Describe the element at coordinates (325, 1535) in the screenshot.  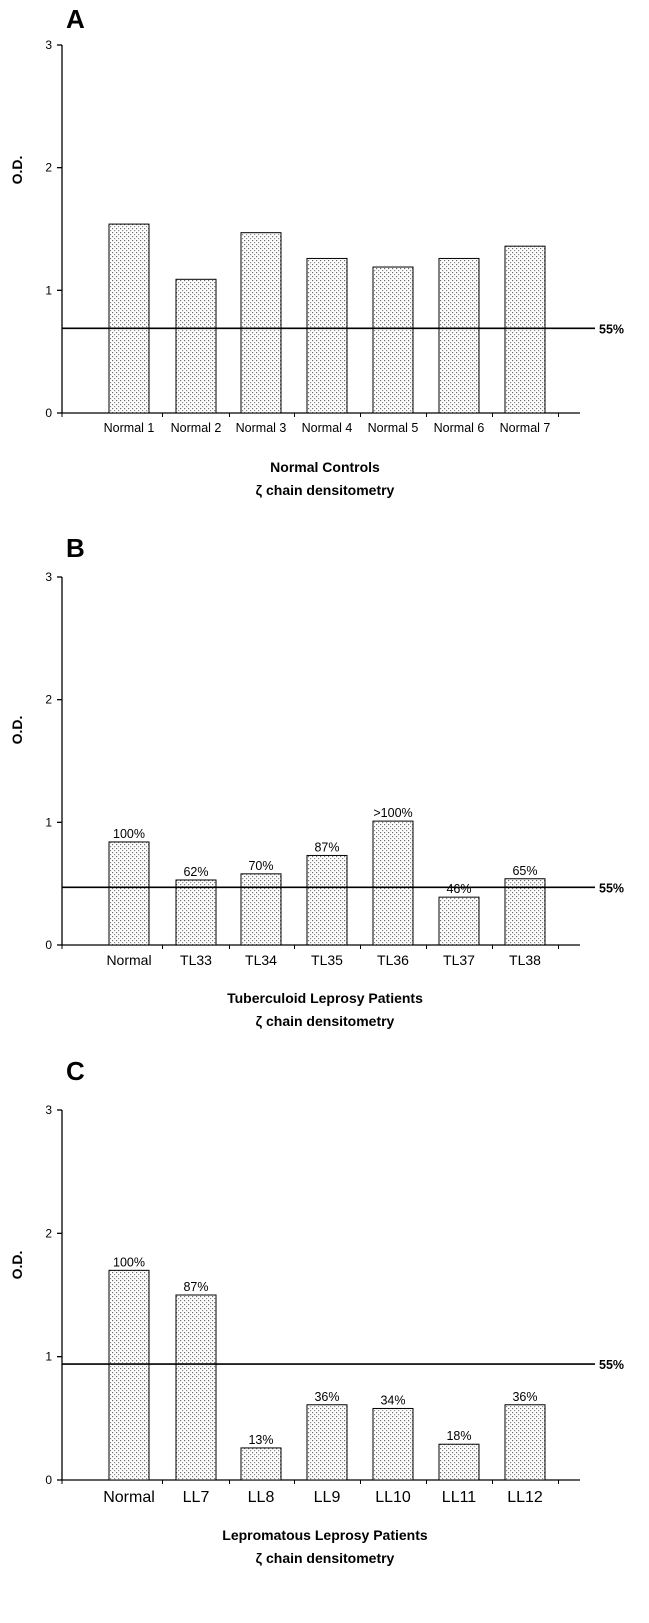
I see `caption-title: Lepromatous Leprosy Patients` at that location.